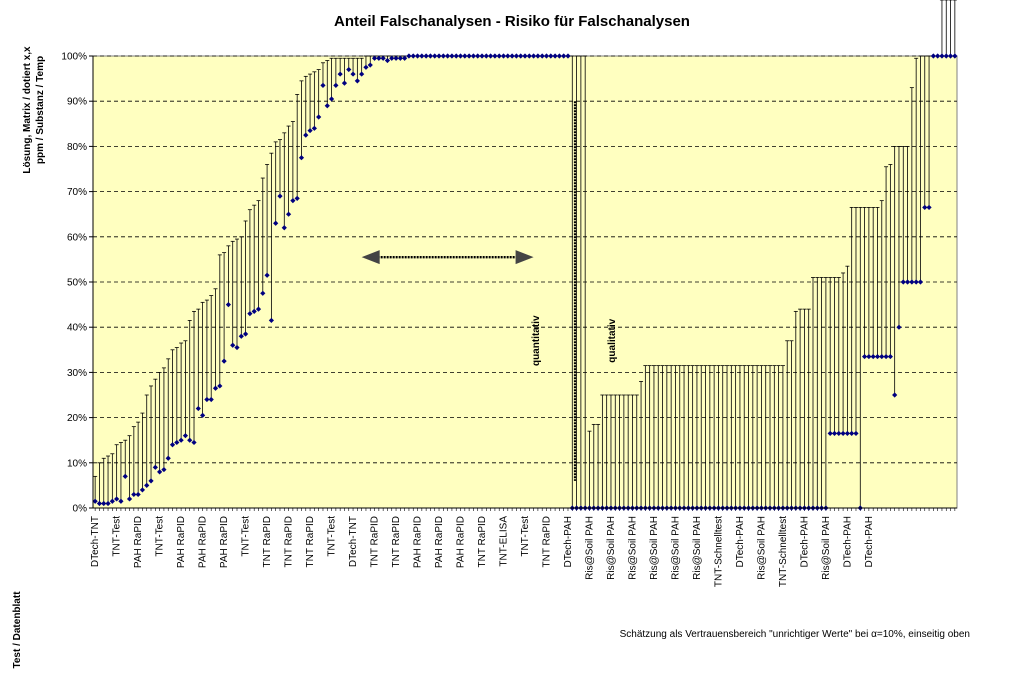 This screenshot has width=1024, height=678. What do you see at coordinates (77, 147) in the screenshot?
I see `y-tick-label: 80%` at bounding box center [77, 147].